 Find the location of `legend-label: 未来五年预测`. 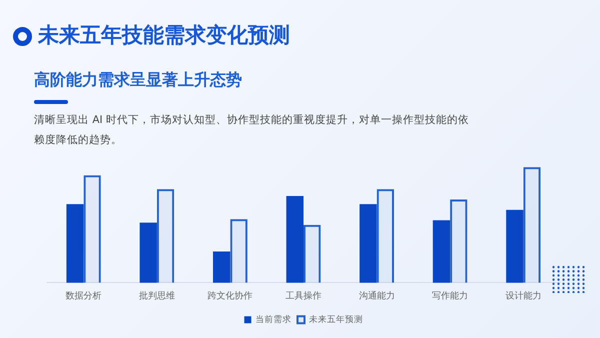

legend-label: 未来五年预测 is located at coordinates (335, 319).